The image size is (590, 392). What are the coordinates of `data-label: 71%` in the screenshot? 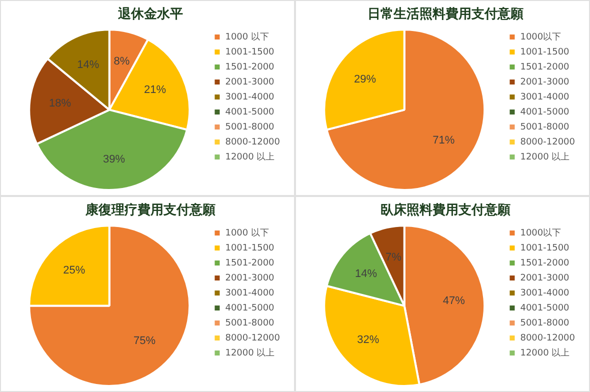 It's located at (443, 140).